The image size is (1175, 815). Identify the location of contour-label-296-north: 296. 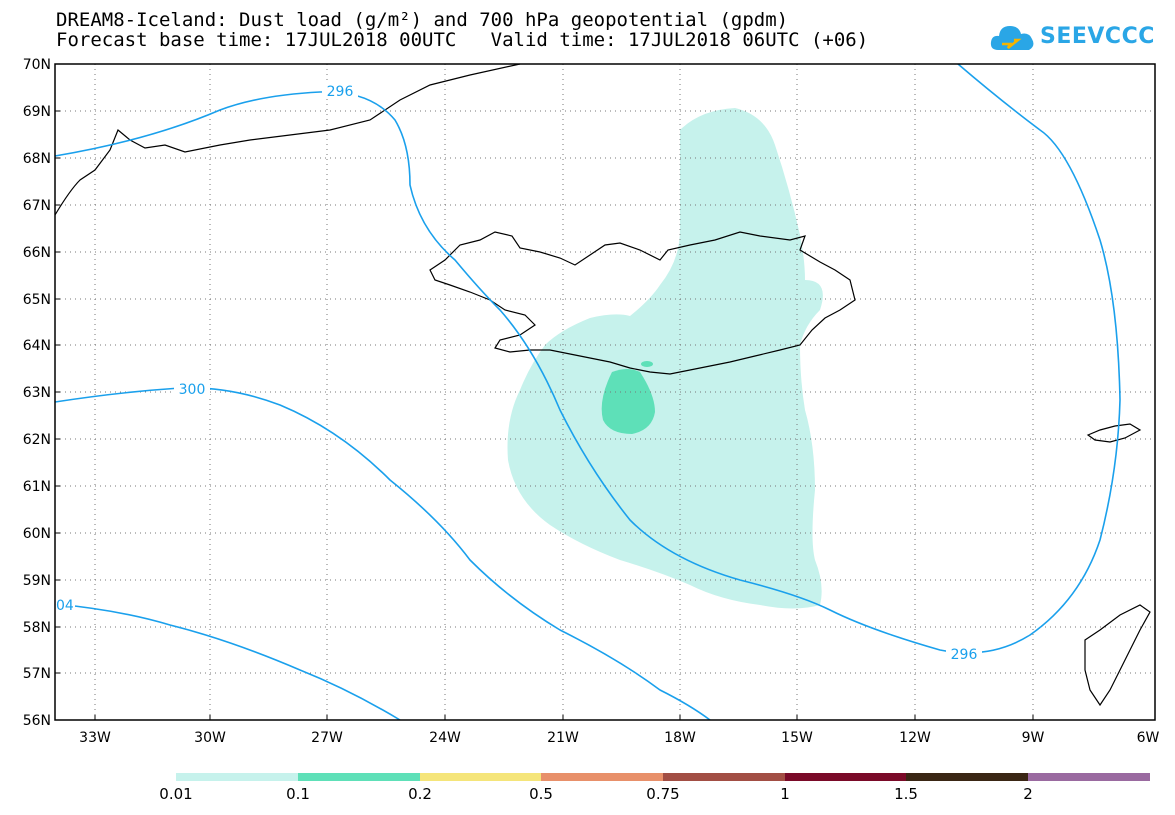
(340, 92).